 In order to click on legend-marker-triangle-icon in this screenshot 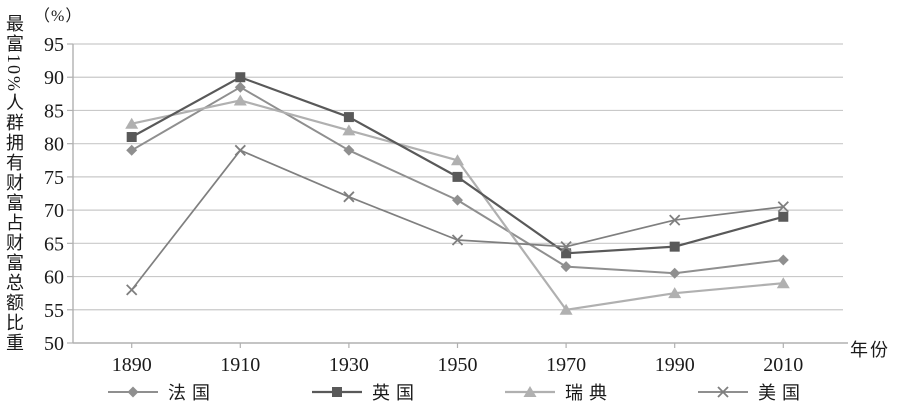, I will do `click(530, 391)`.